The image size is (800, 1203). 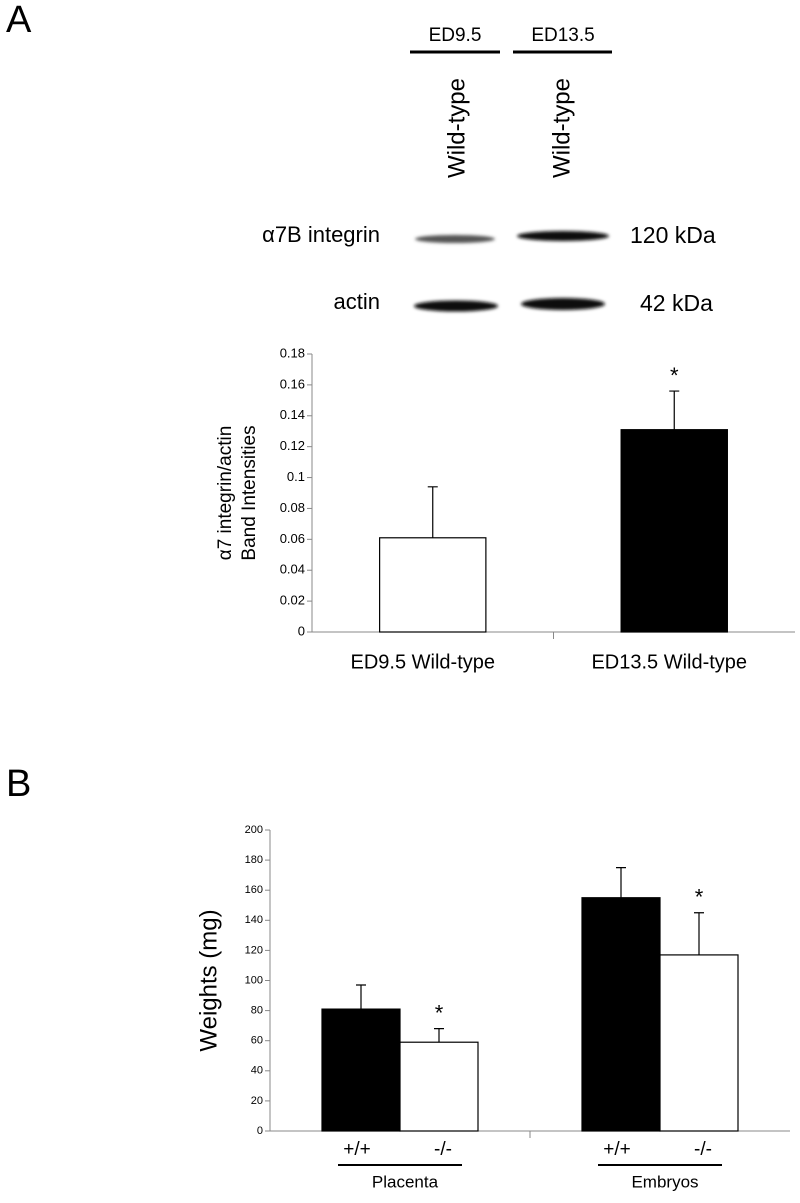 I want to click on y-tick-label: 20, so click(x=257, y=1101).